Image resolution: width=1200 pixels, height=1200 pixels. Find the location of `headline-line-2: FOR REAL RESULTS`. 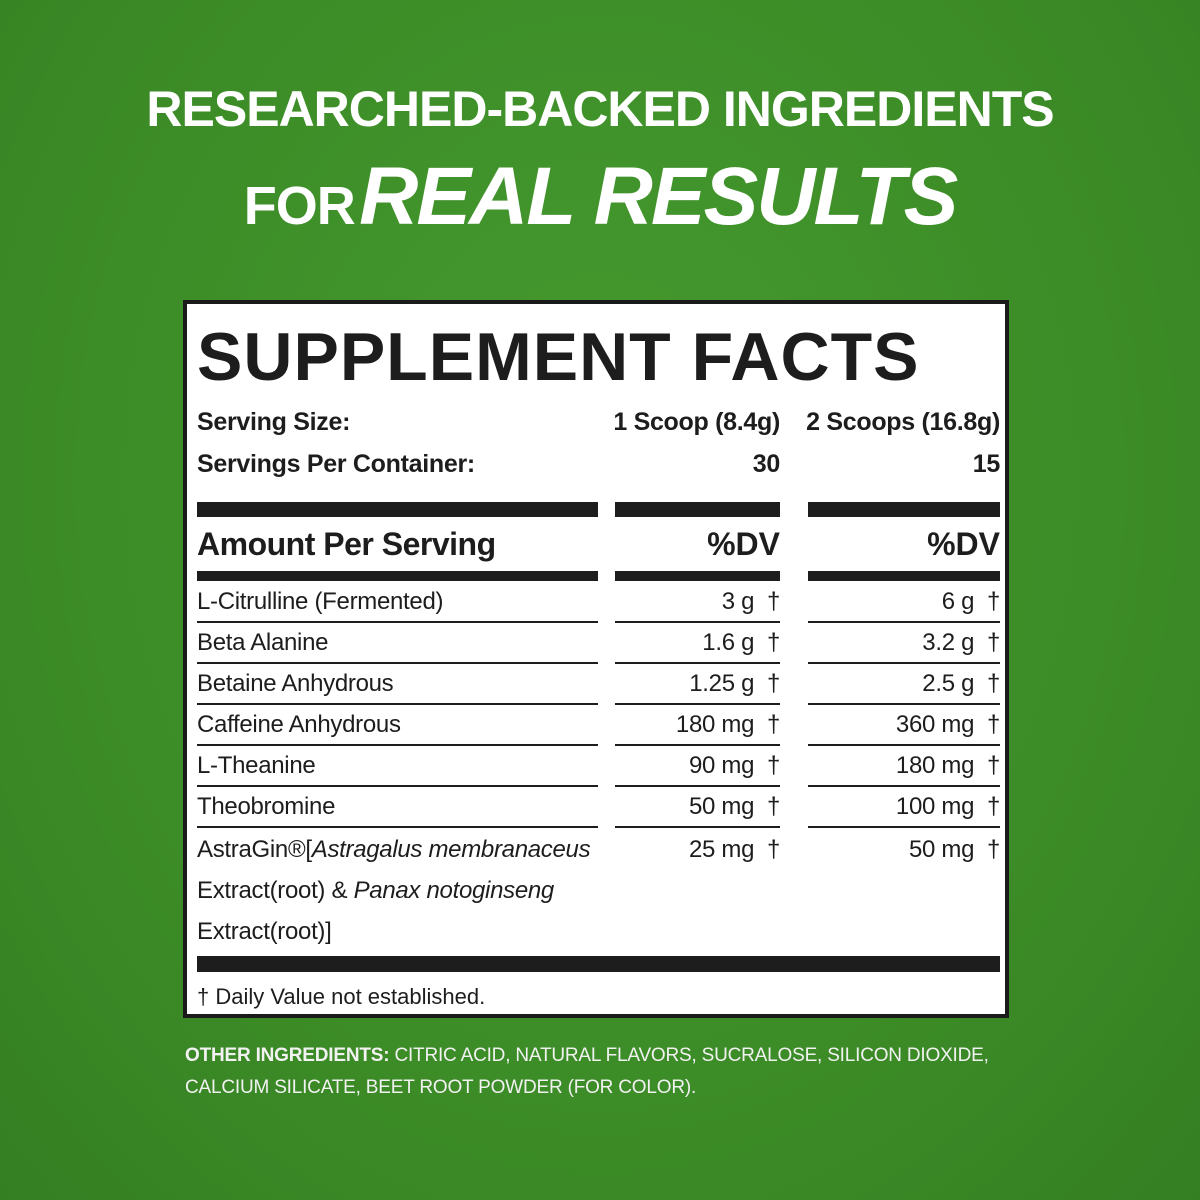

headline-line-2: FOR REAL RESULTS is located at coordinates (600, 197).